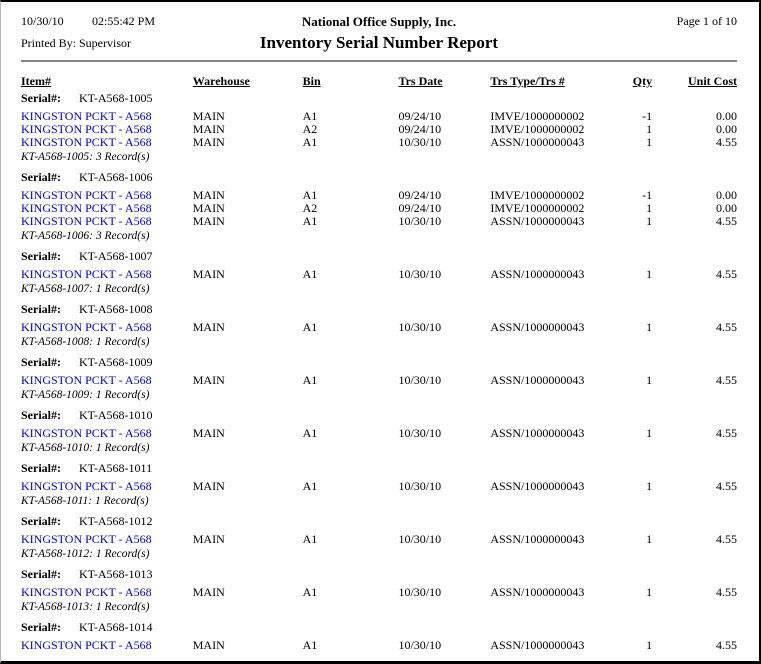 Image resolution: width=761 pixels, height=664 pixels. What do you see at coordinates (85, 607) in the screenshot?
I see `record-count-summary: KT-A568-1013: 1 Record(s)` at bounding box center [85, 607].